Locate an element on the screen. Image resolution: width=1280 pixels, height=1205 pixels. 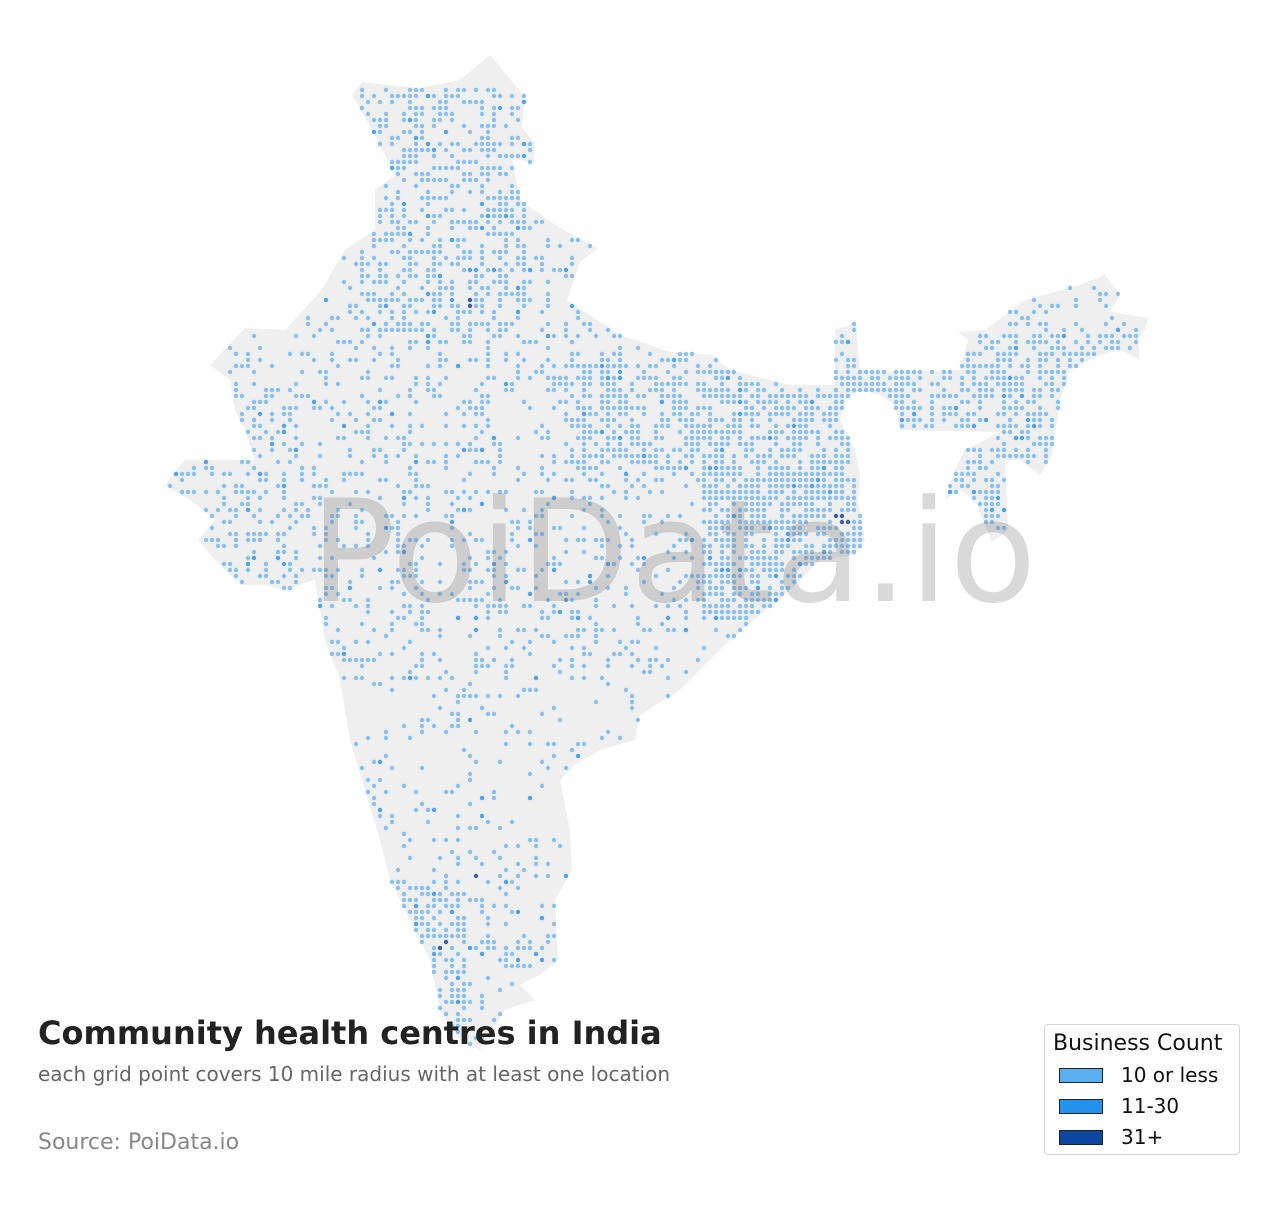
legend-title: Business Count is located at coordinates (1138, 1043).